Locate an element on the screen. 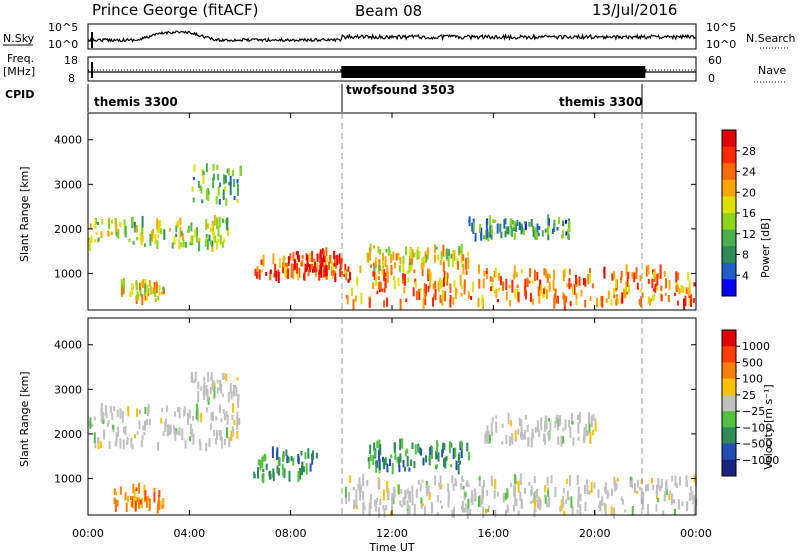 The height and width of the screenshot is (558, 800). colorbar-tick: −500 is located at coordinates (757, 444).